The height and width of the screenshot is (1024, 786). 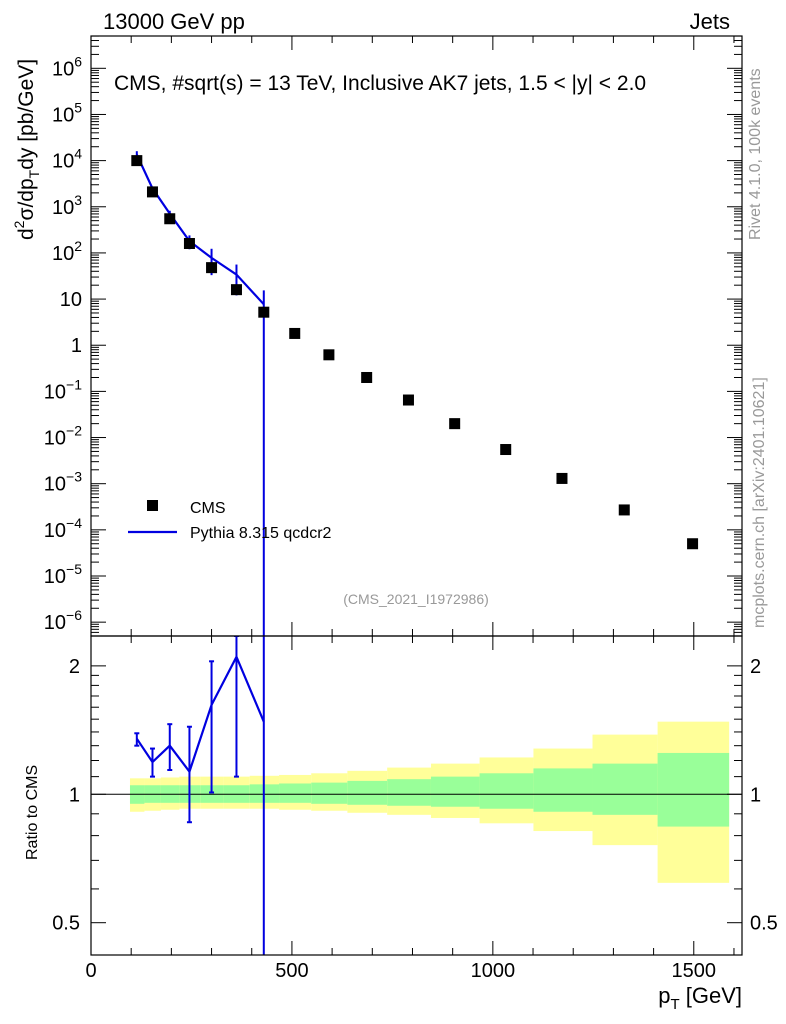 I want to click on y-tick-label: 10⁻⁴, so click(x=63, y=528).